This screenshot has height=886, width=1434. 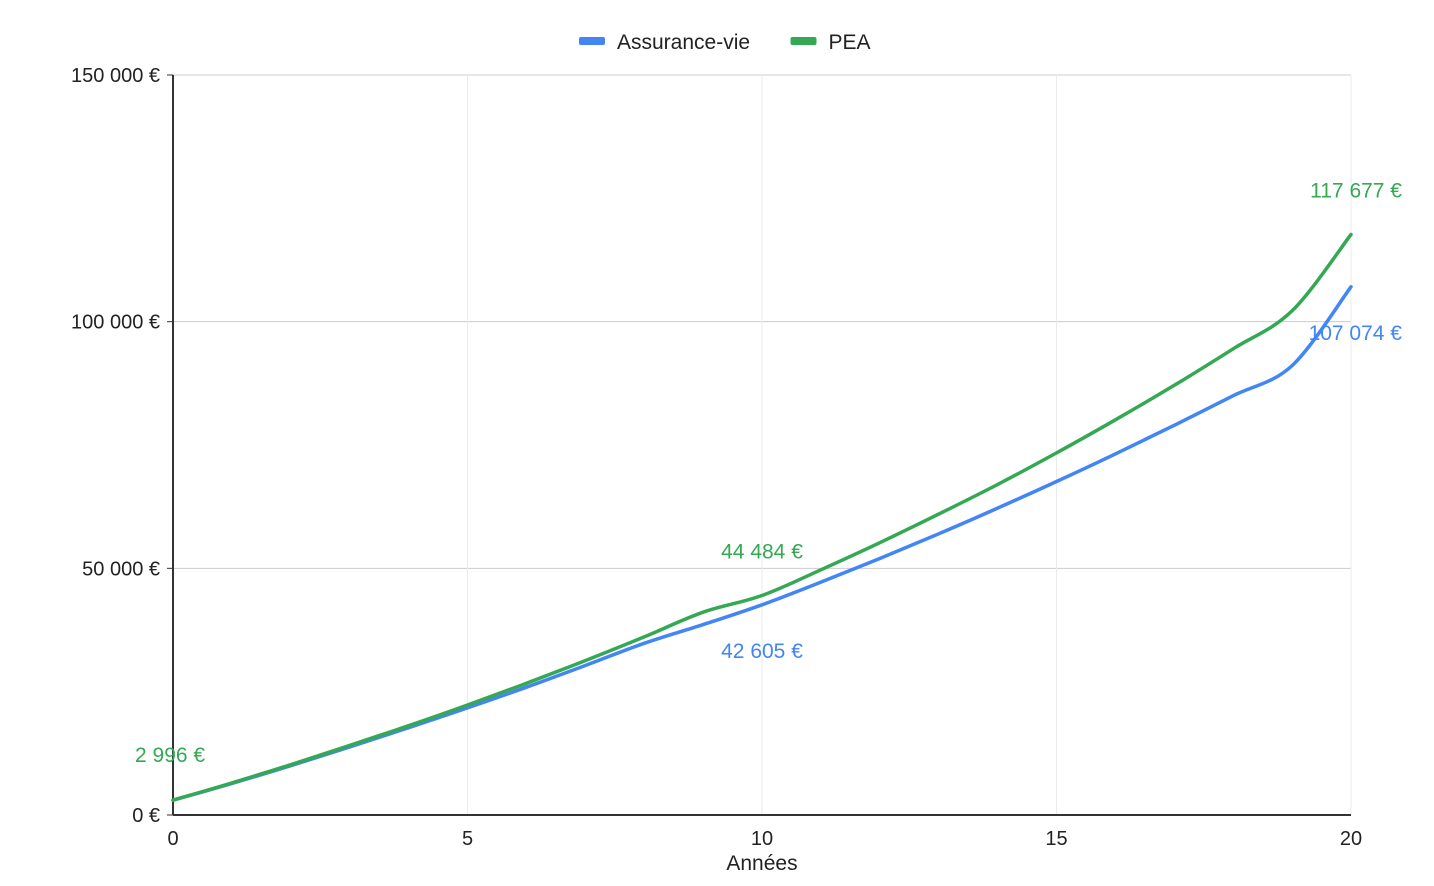 I want to click on data-label: 117 677 €, so click(x=1356, y=190).